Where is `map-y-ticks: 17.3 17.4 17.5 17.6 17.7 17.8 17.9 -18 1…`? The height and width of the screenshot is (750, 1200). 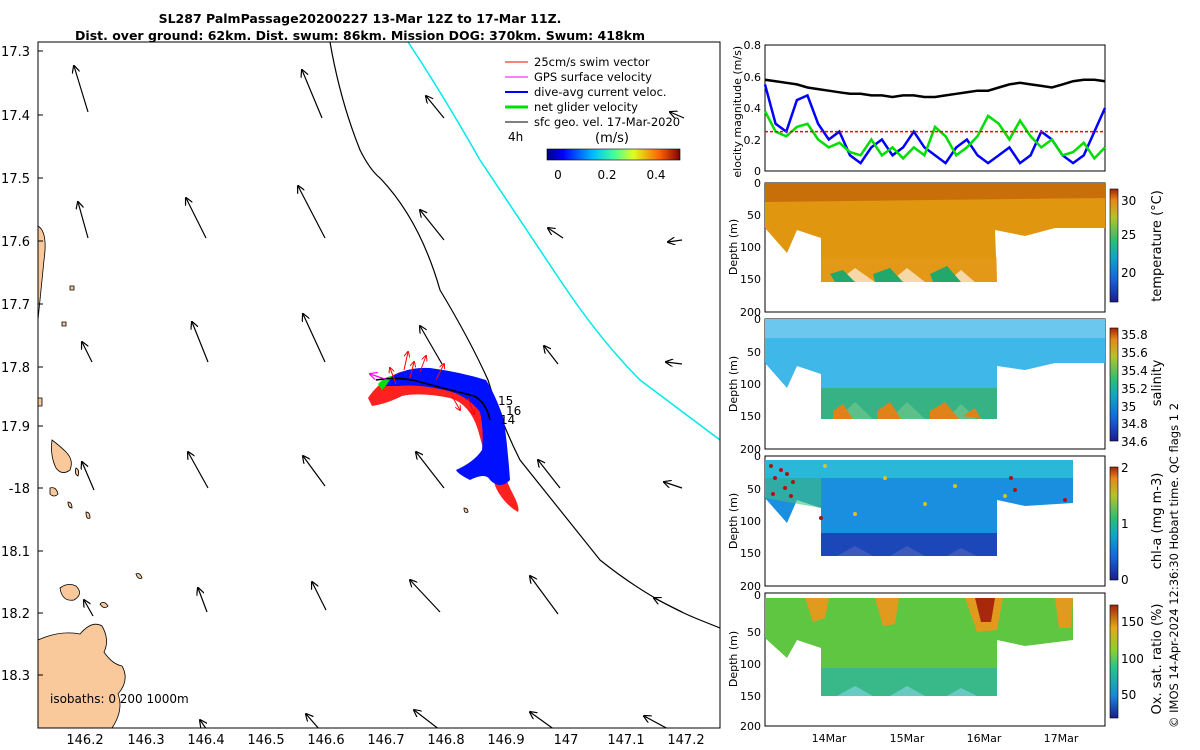
map-y-ticks: 17.3 17.4 17.5 17.6 17.7 17.8 17.9 -18 1… is located at coordinates (15, 364).